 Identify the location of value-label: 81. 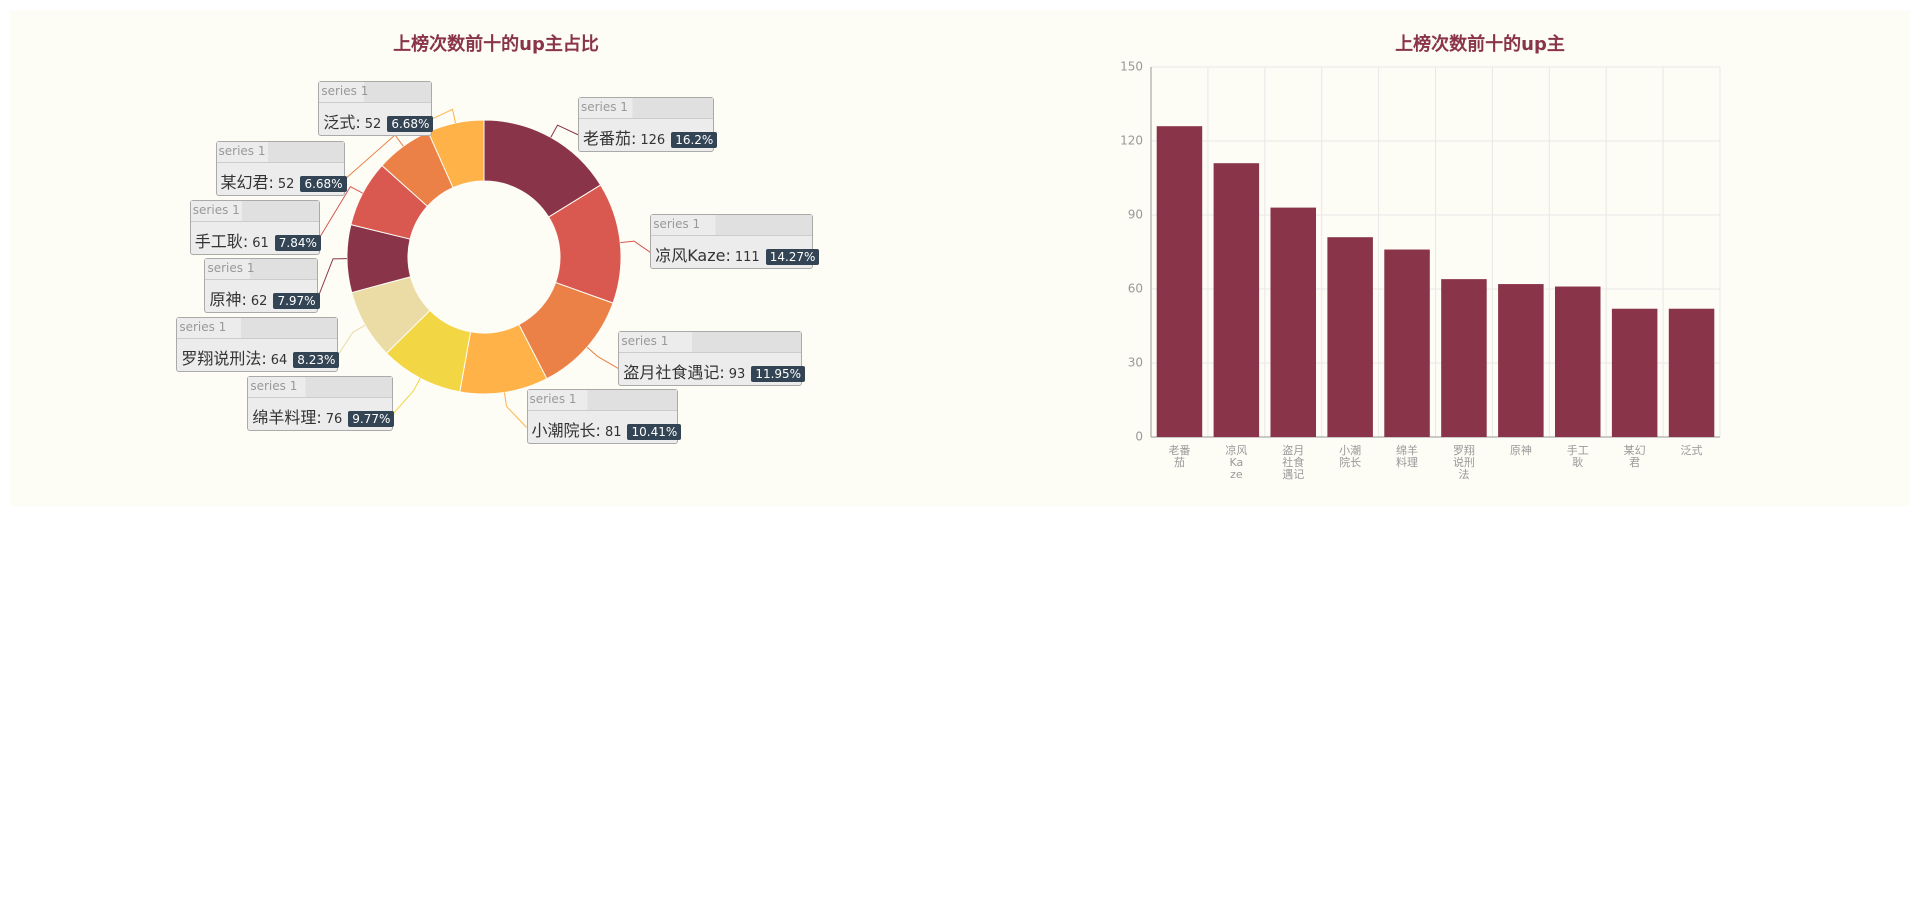
(613, 433).